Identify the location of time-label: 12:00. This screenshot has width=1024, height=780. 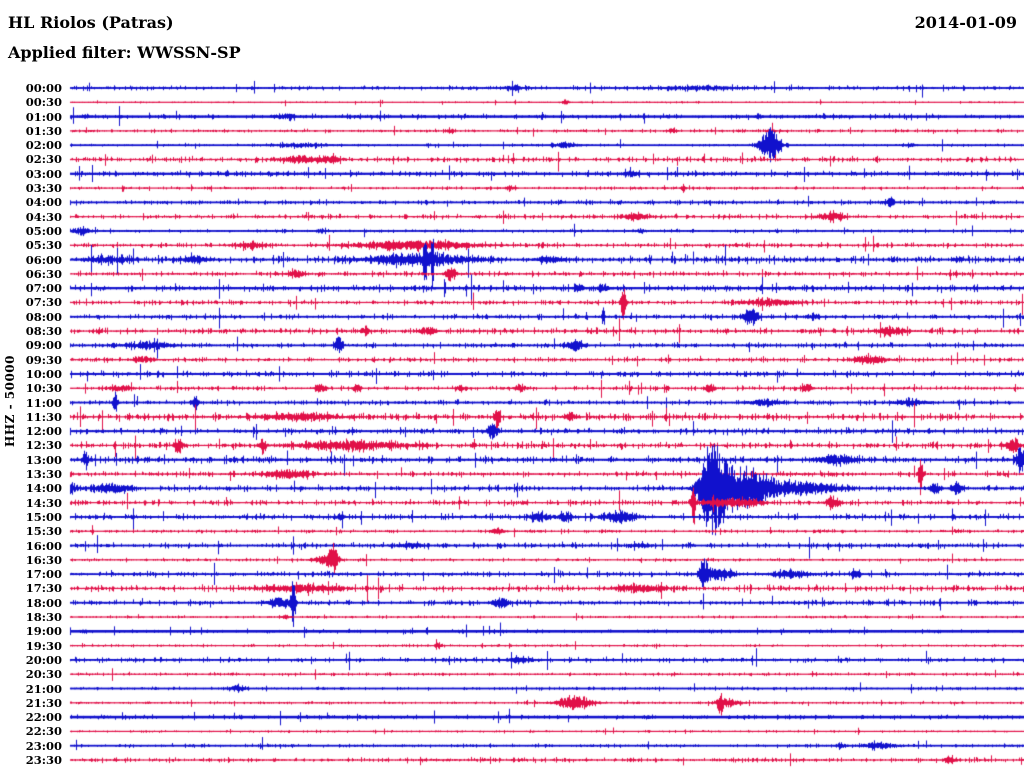
(43, 431).